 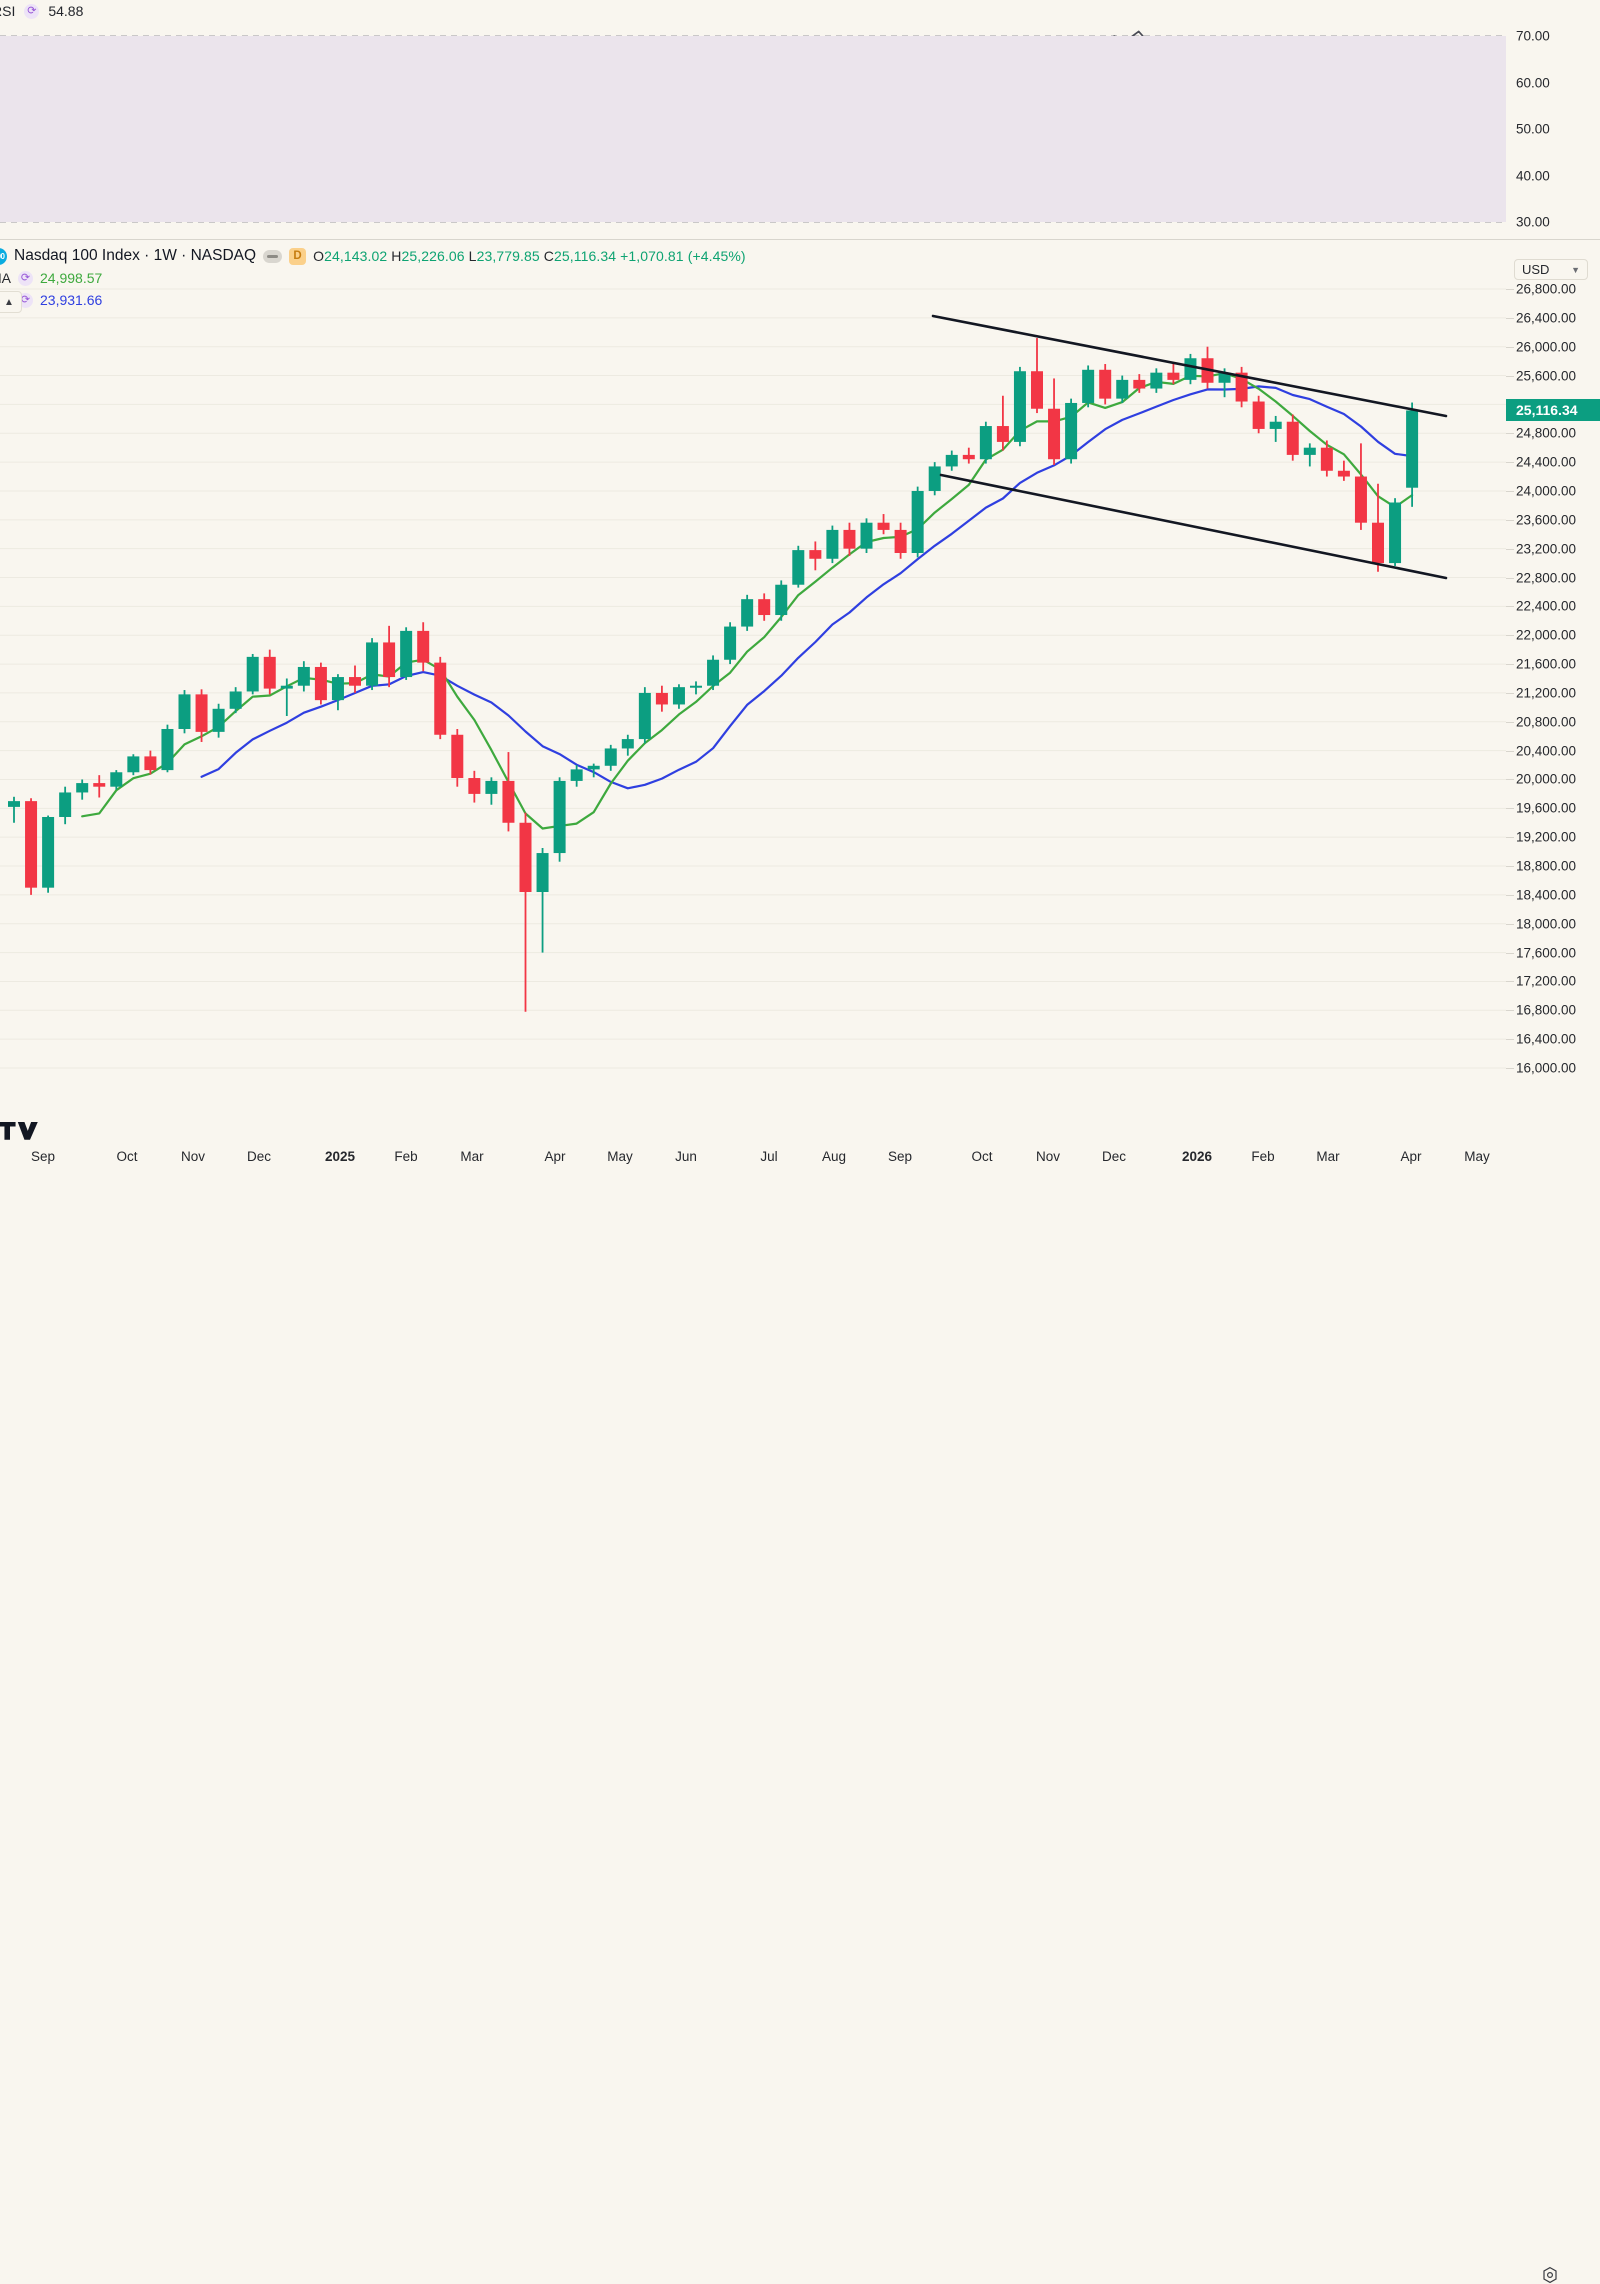 I want to click on time-axis-label: Aug, so click(x=834, y=1156).